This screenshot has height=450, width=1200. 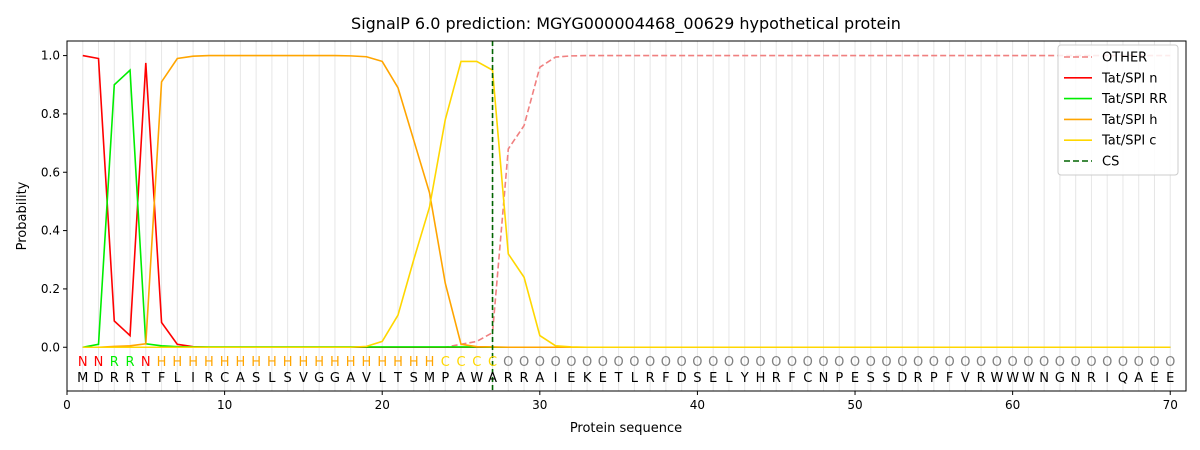 What do you see at coordinates (682, 378) in the screenshot?
I see `residue-letter: D` at bounding box center [682, 378].